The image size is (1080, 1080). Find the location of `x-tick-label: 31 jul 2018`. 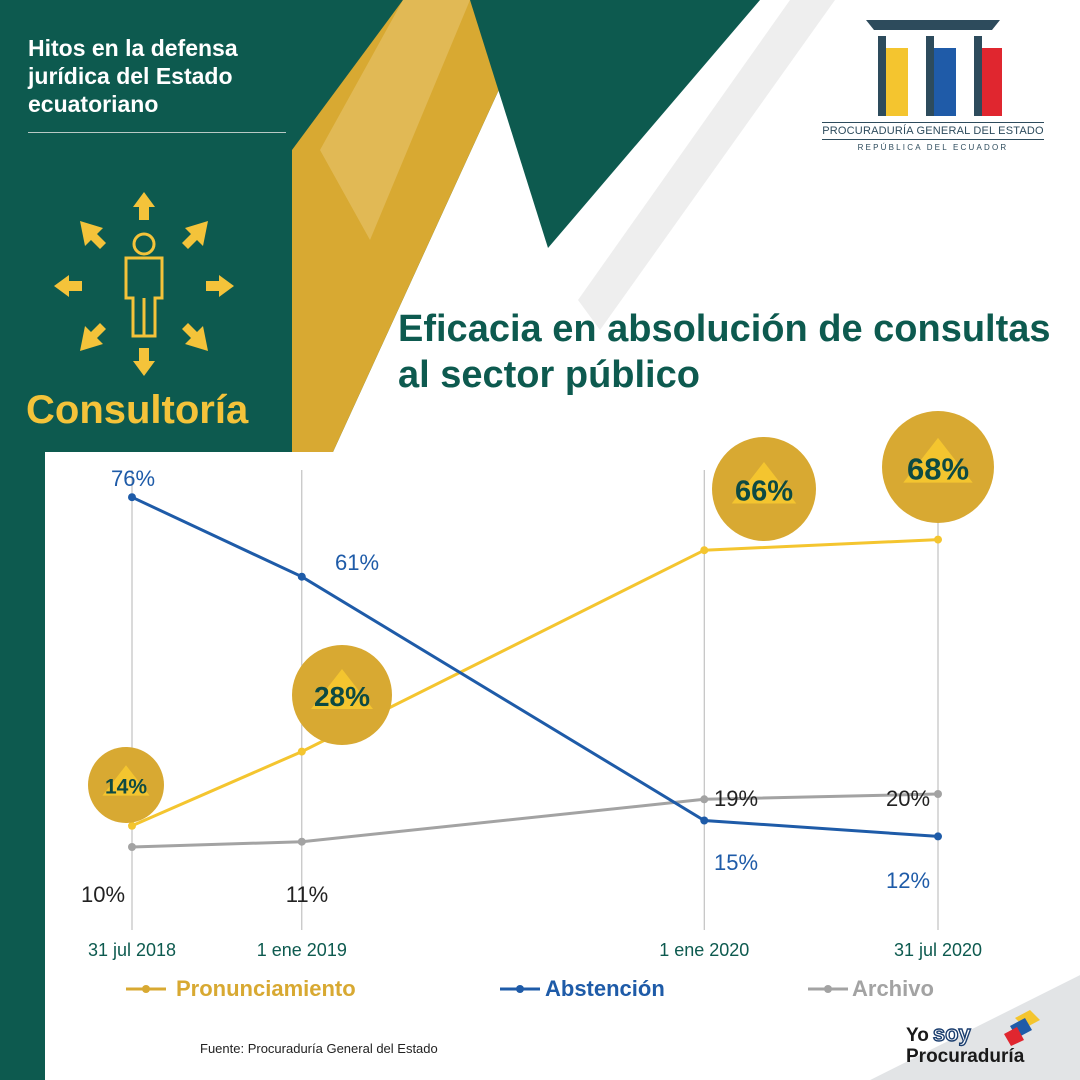

x-tick-label: 31 jul 2018 is located at coordinates (132, 950).